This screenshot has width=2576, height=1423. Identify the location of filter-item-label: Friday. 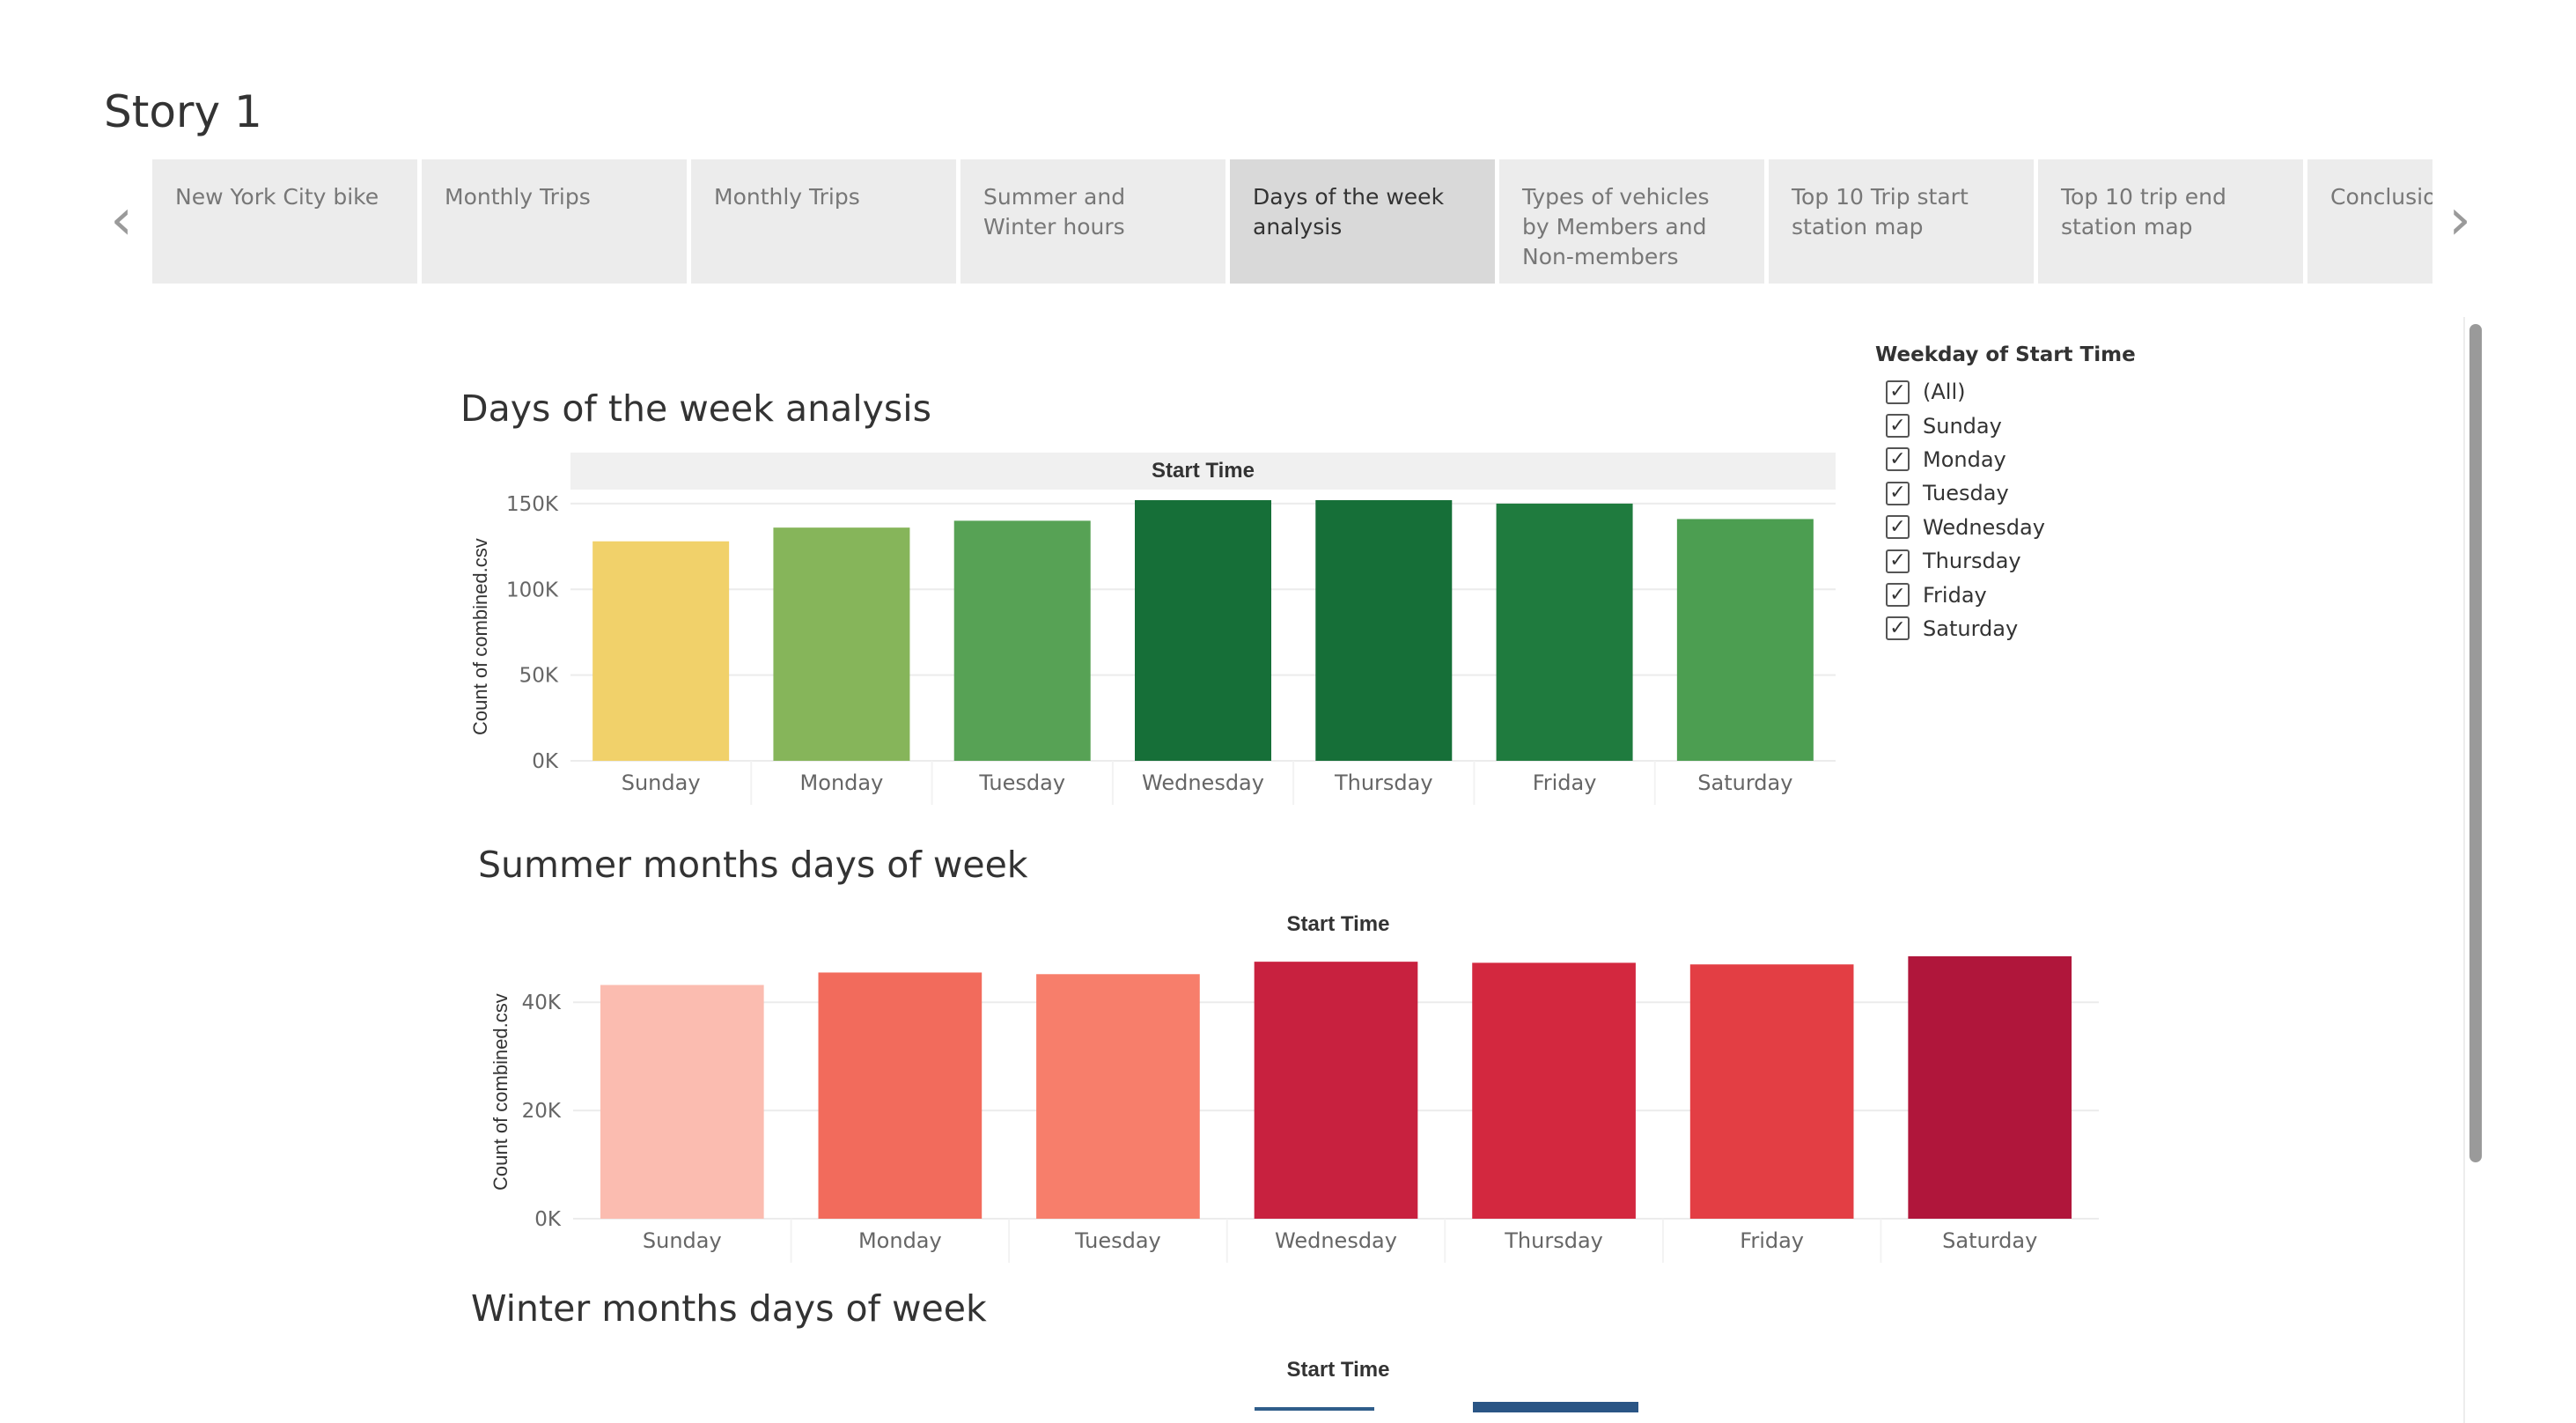
(1955, 595).